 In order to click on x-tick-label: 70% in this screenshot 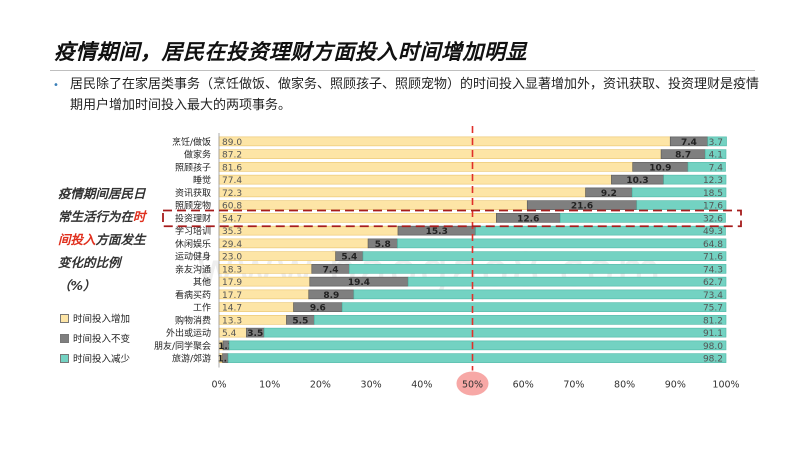, I will do `click(573, 385)`.